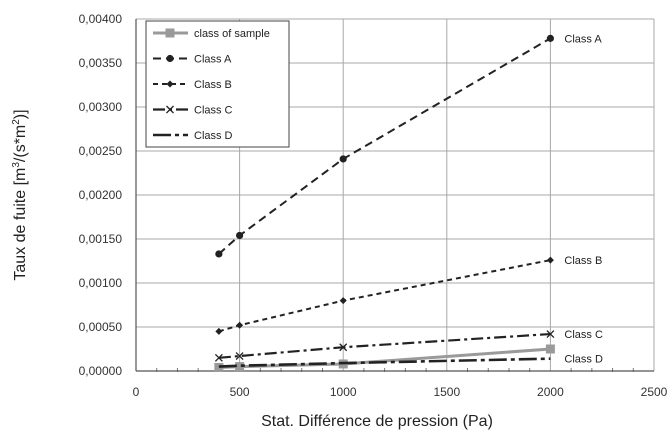 This screenshot has width=670, height=438. What do you see at coordinates (583, 261) in the screenshot?
I see `end-label-class-b: Class B` at bounding box center [583, 261].